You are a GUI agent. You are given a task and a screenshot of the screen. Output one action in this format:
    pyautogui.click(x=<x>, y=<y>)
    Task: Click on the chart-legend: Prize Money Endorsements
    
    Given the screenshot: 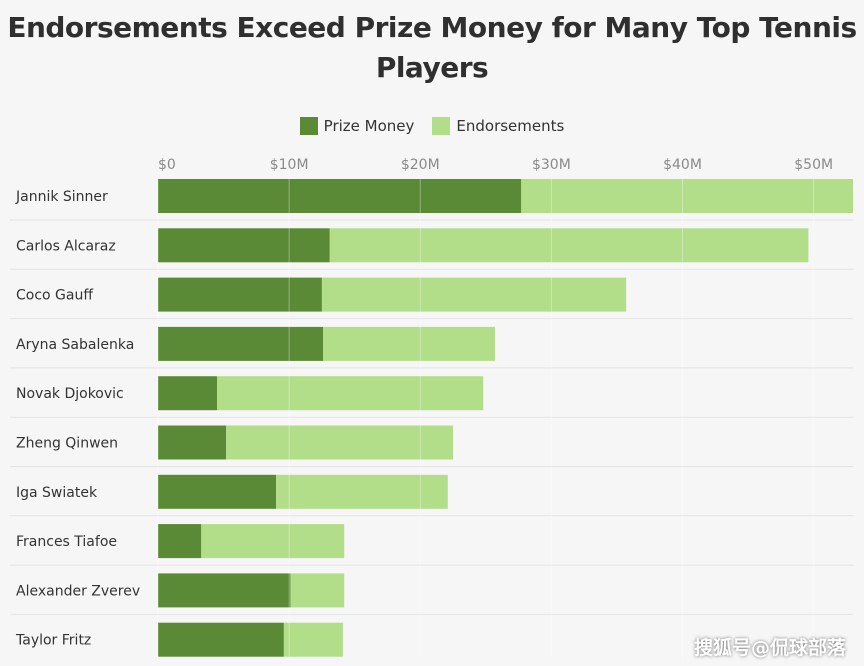 What is the action you would take?
    pyautogui.click(x=432, y=126)
    